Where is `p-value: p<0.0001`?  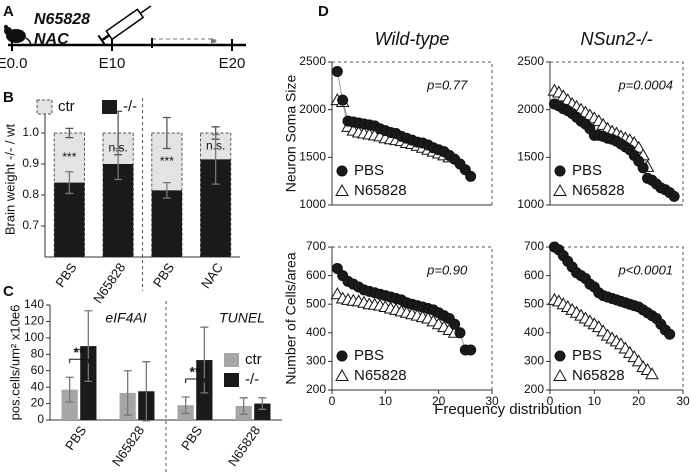 p-value: p<0.0001 is located at coordinates (645, 269).